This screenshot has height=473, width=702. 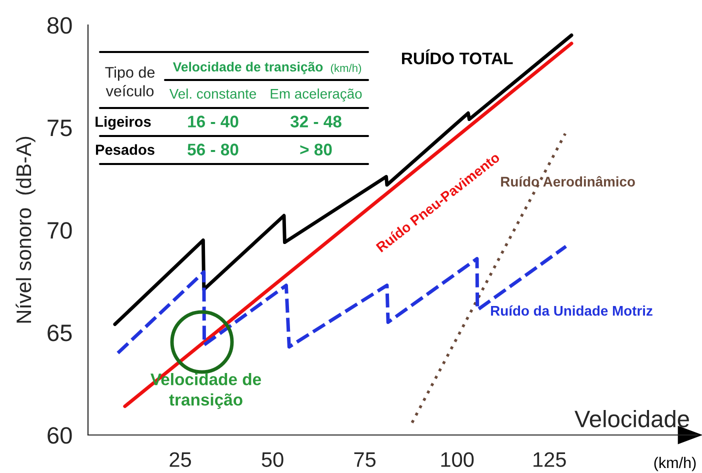 What do you see at coordinates (123, 123) in the screenshot?
I see `annotation: Ligeiros` at bounding box center [123, 123].